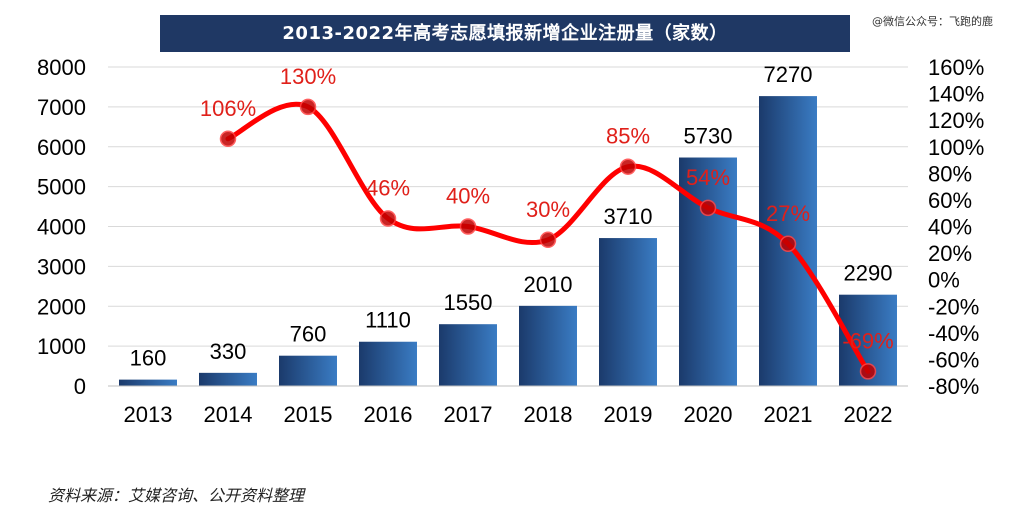 Image resolution: width=1027 pixels, height=520 pixels. I want to click on x-tick-label: 2017, so click(468, 414).